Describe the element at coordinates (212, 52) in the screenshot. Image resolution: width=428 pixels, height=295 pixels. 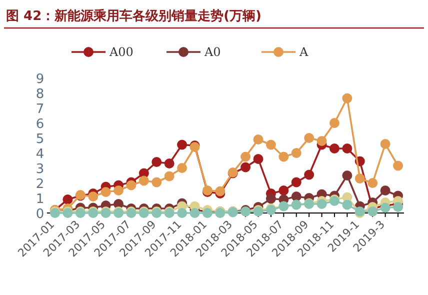
I see `legend-label: A0` at that location.